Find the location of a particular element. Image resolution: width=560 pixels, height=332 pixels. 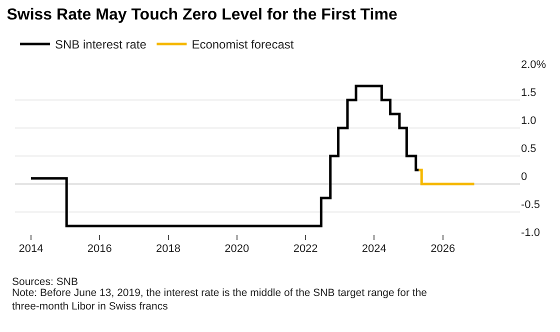

y-tick-label: 0 is located at coordinates (524, 177).